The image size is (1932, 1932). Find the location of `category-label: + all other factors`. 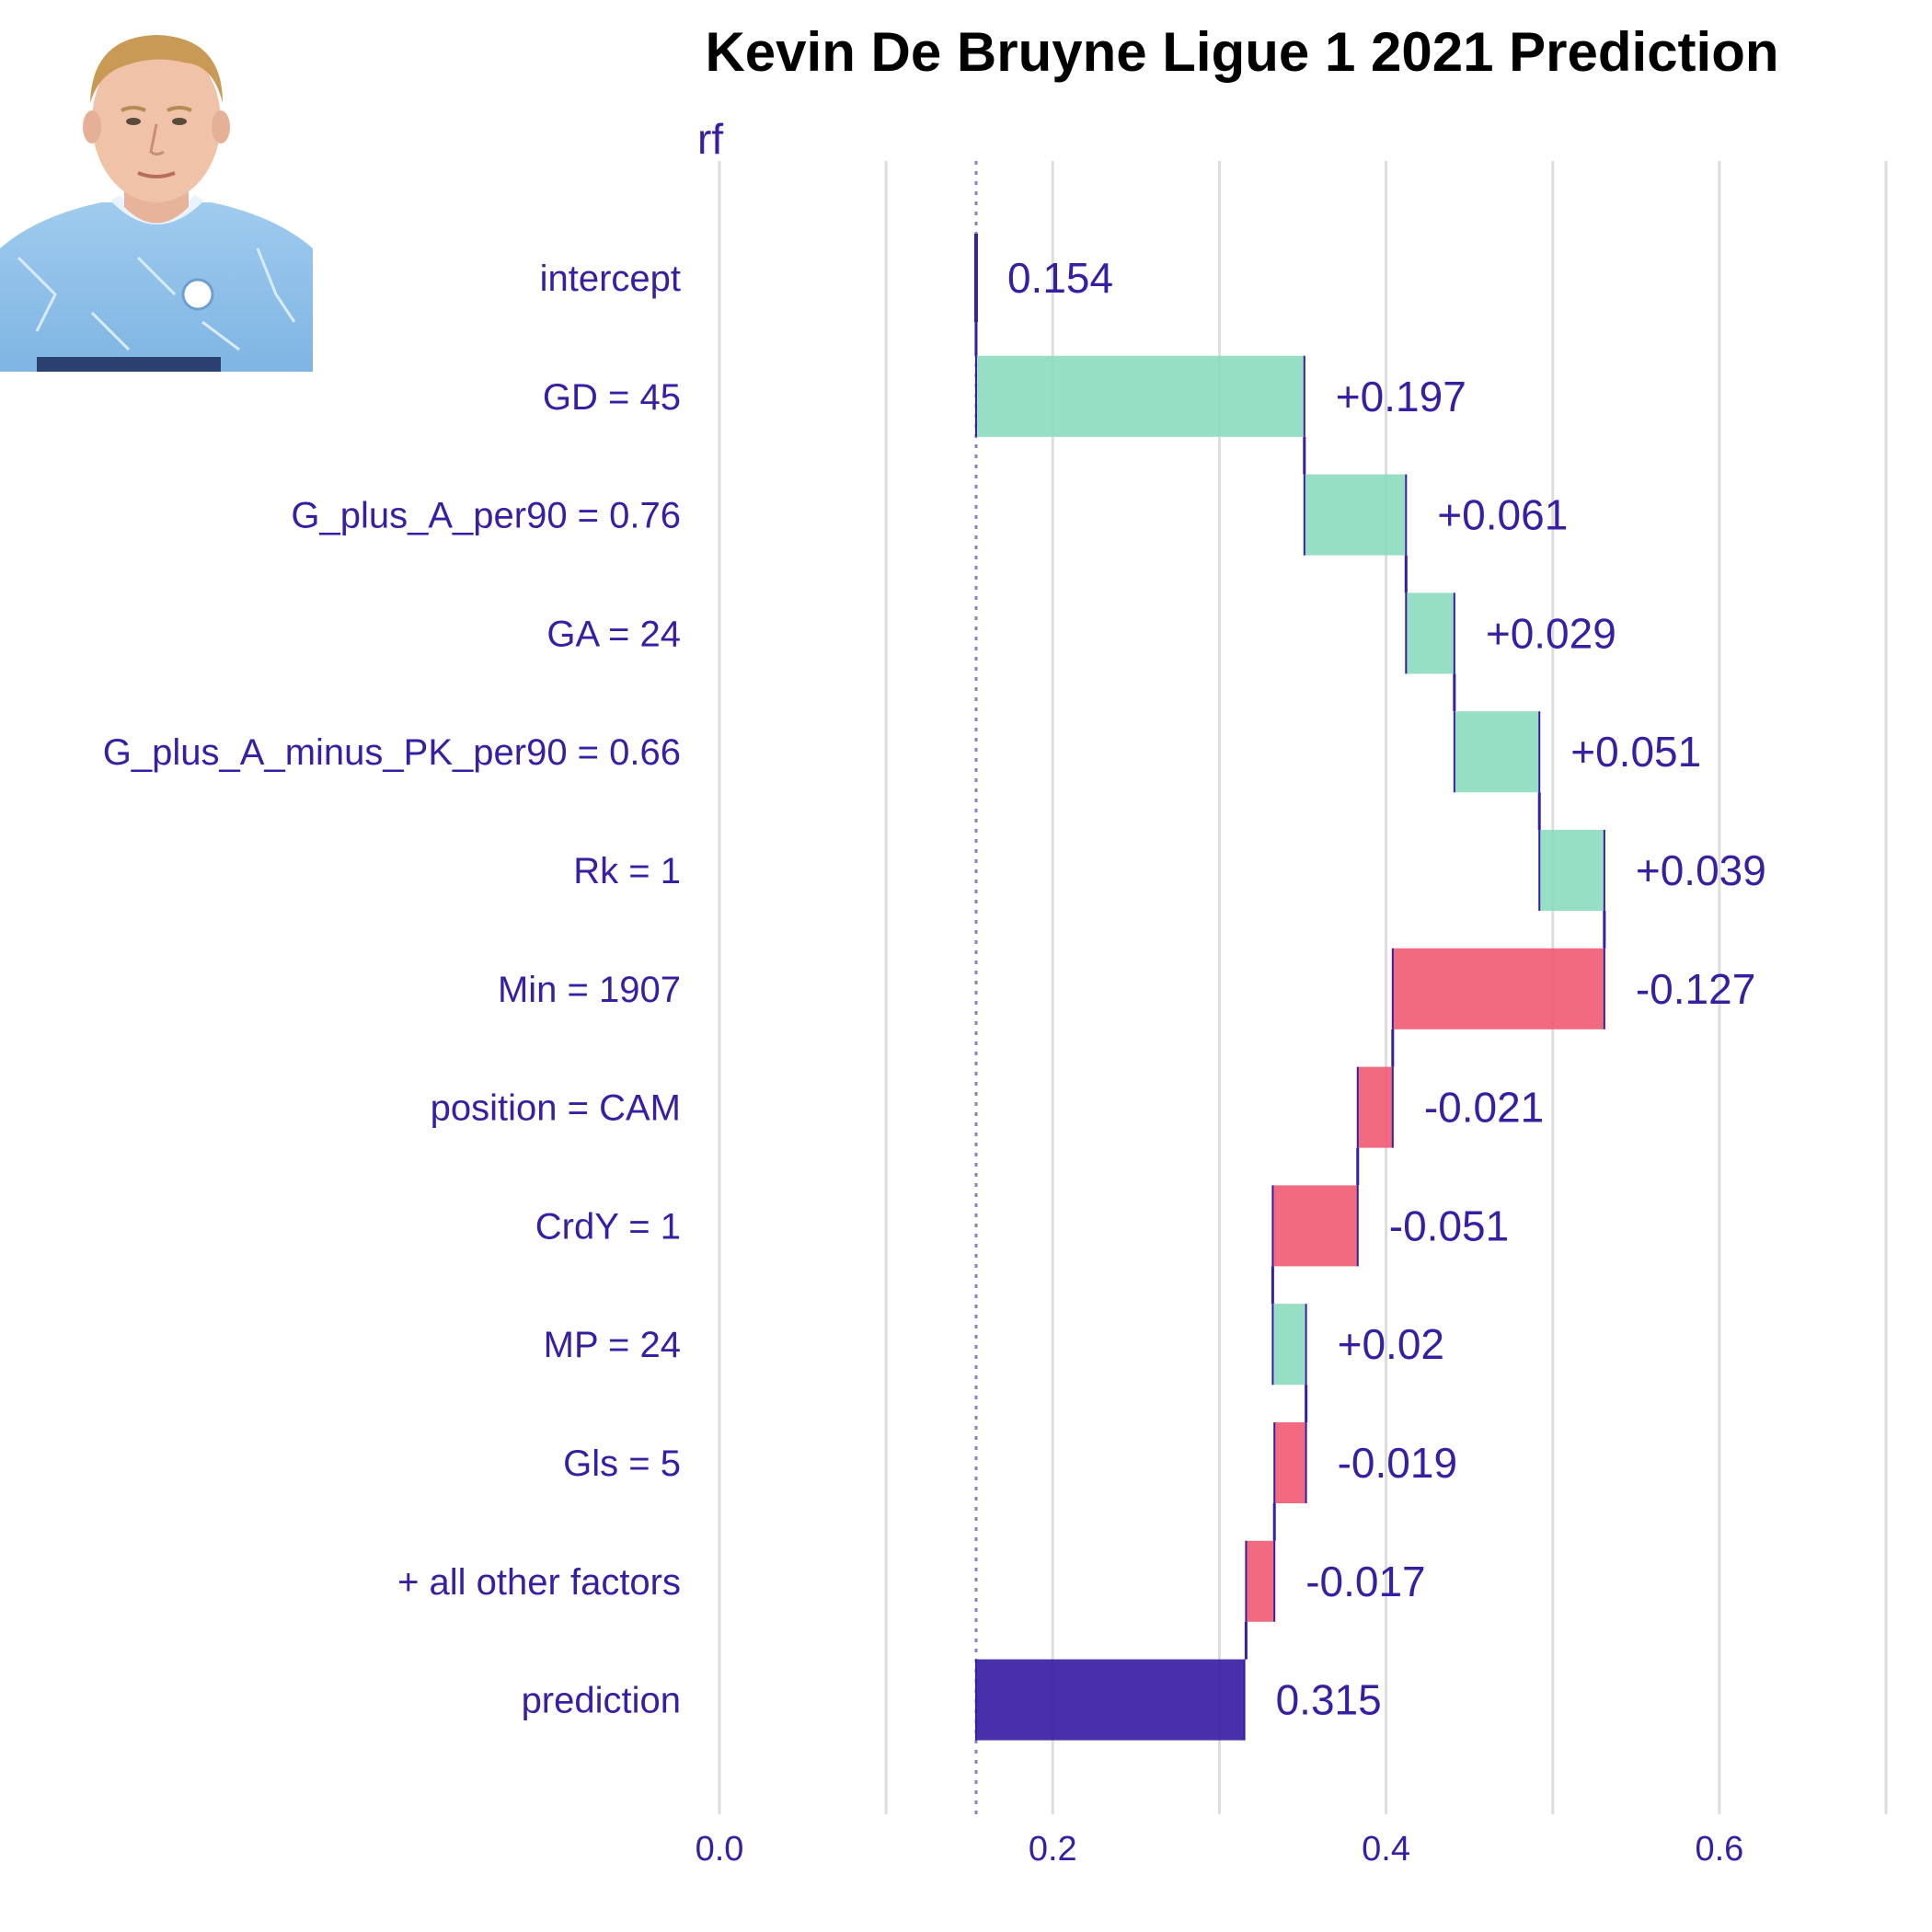

category-label: + all other factors is located at coordinates (539, 1582).